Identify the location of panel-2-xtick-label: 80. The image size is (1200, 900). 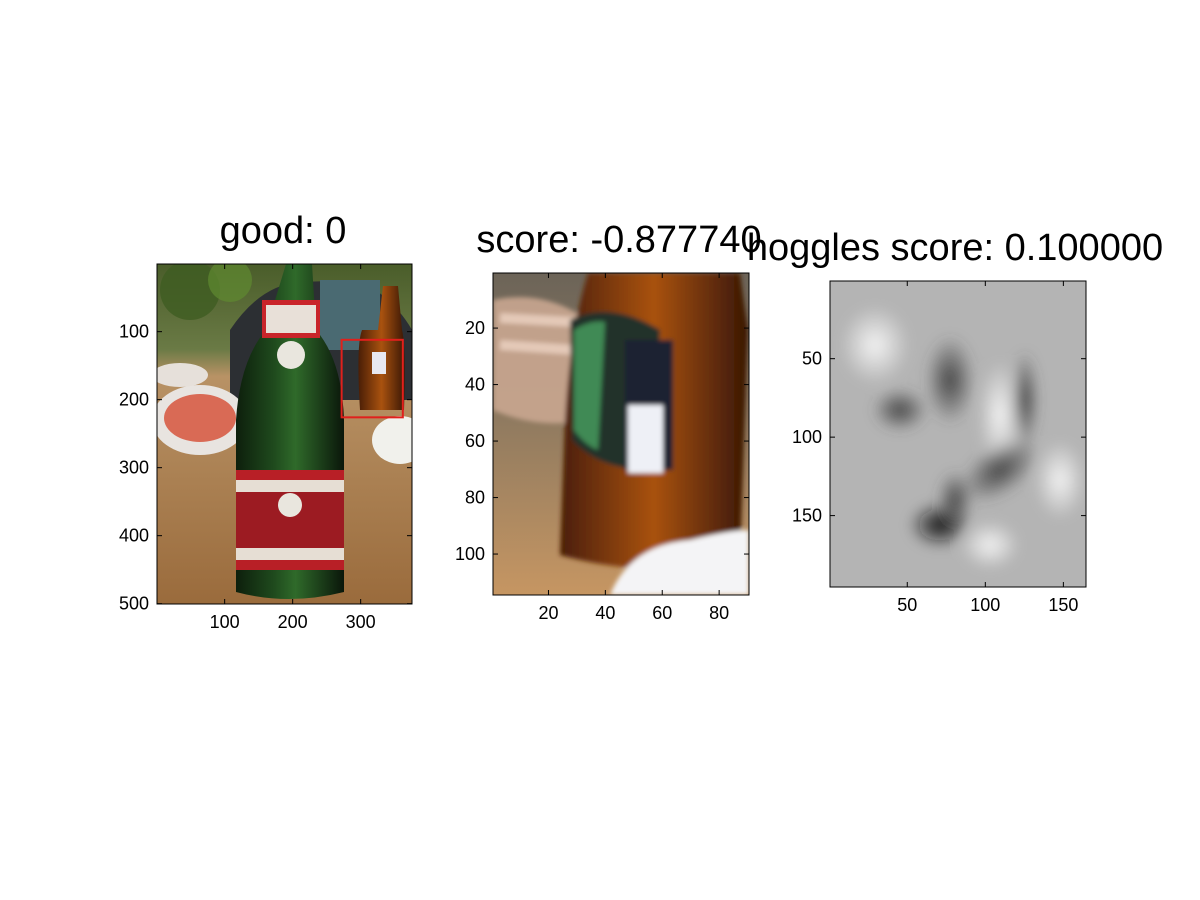
(719, 613).